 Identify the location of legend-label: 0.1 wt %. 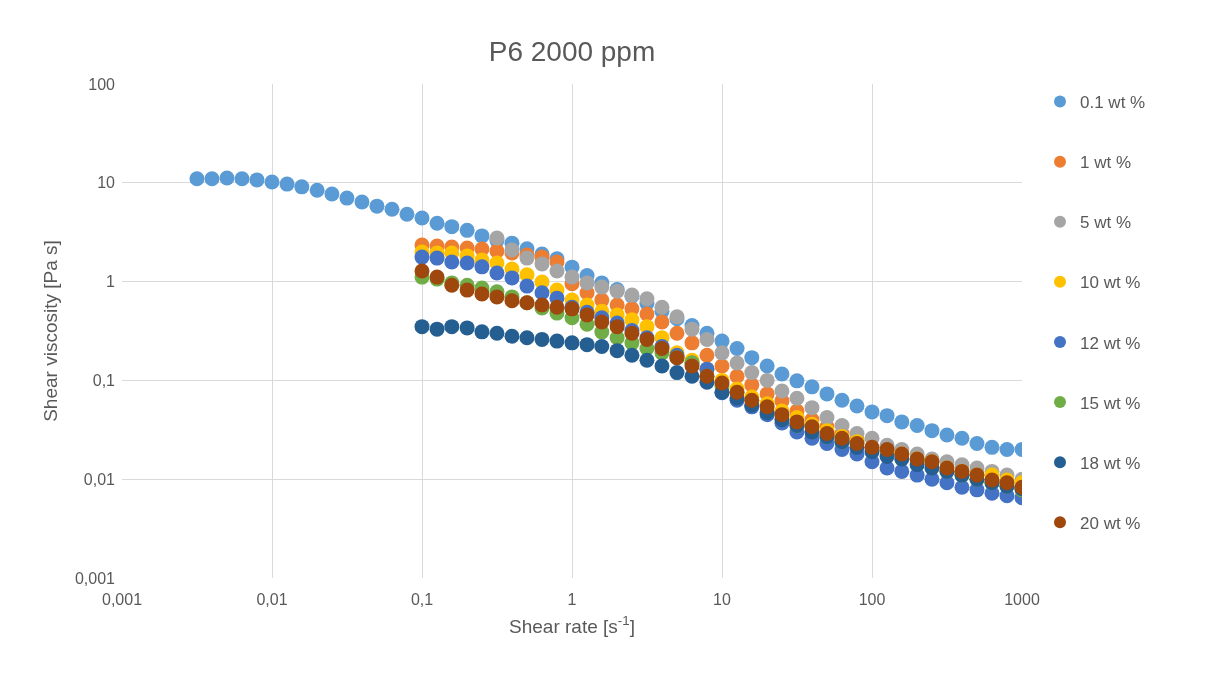
(1113, 103).